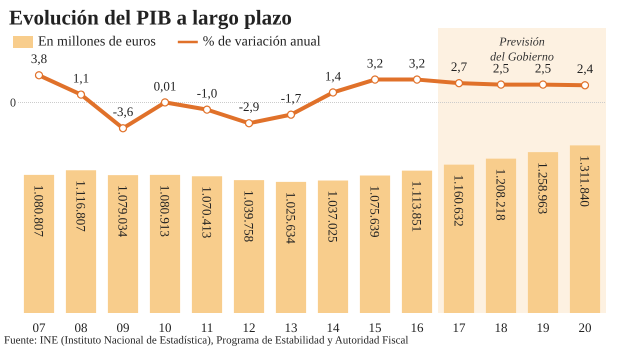 This screenshot has height=349, width=620. Describe the element at coordinates (123, 211) in the screenshot. I see `data-label: 1.079.034` at that location.